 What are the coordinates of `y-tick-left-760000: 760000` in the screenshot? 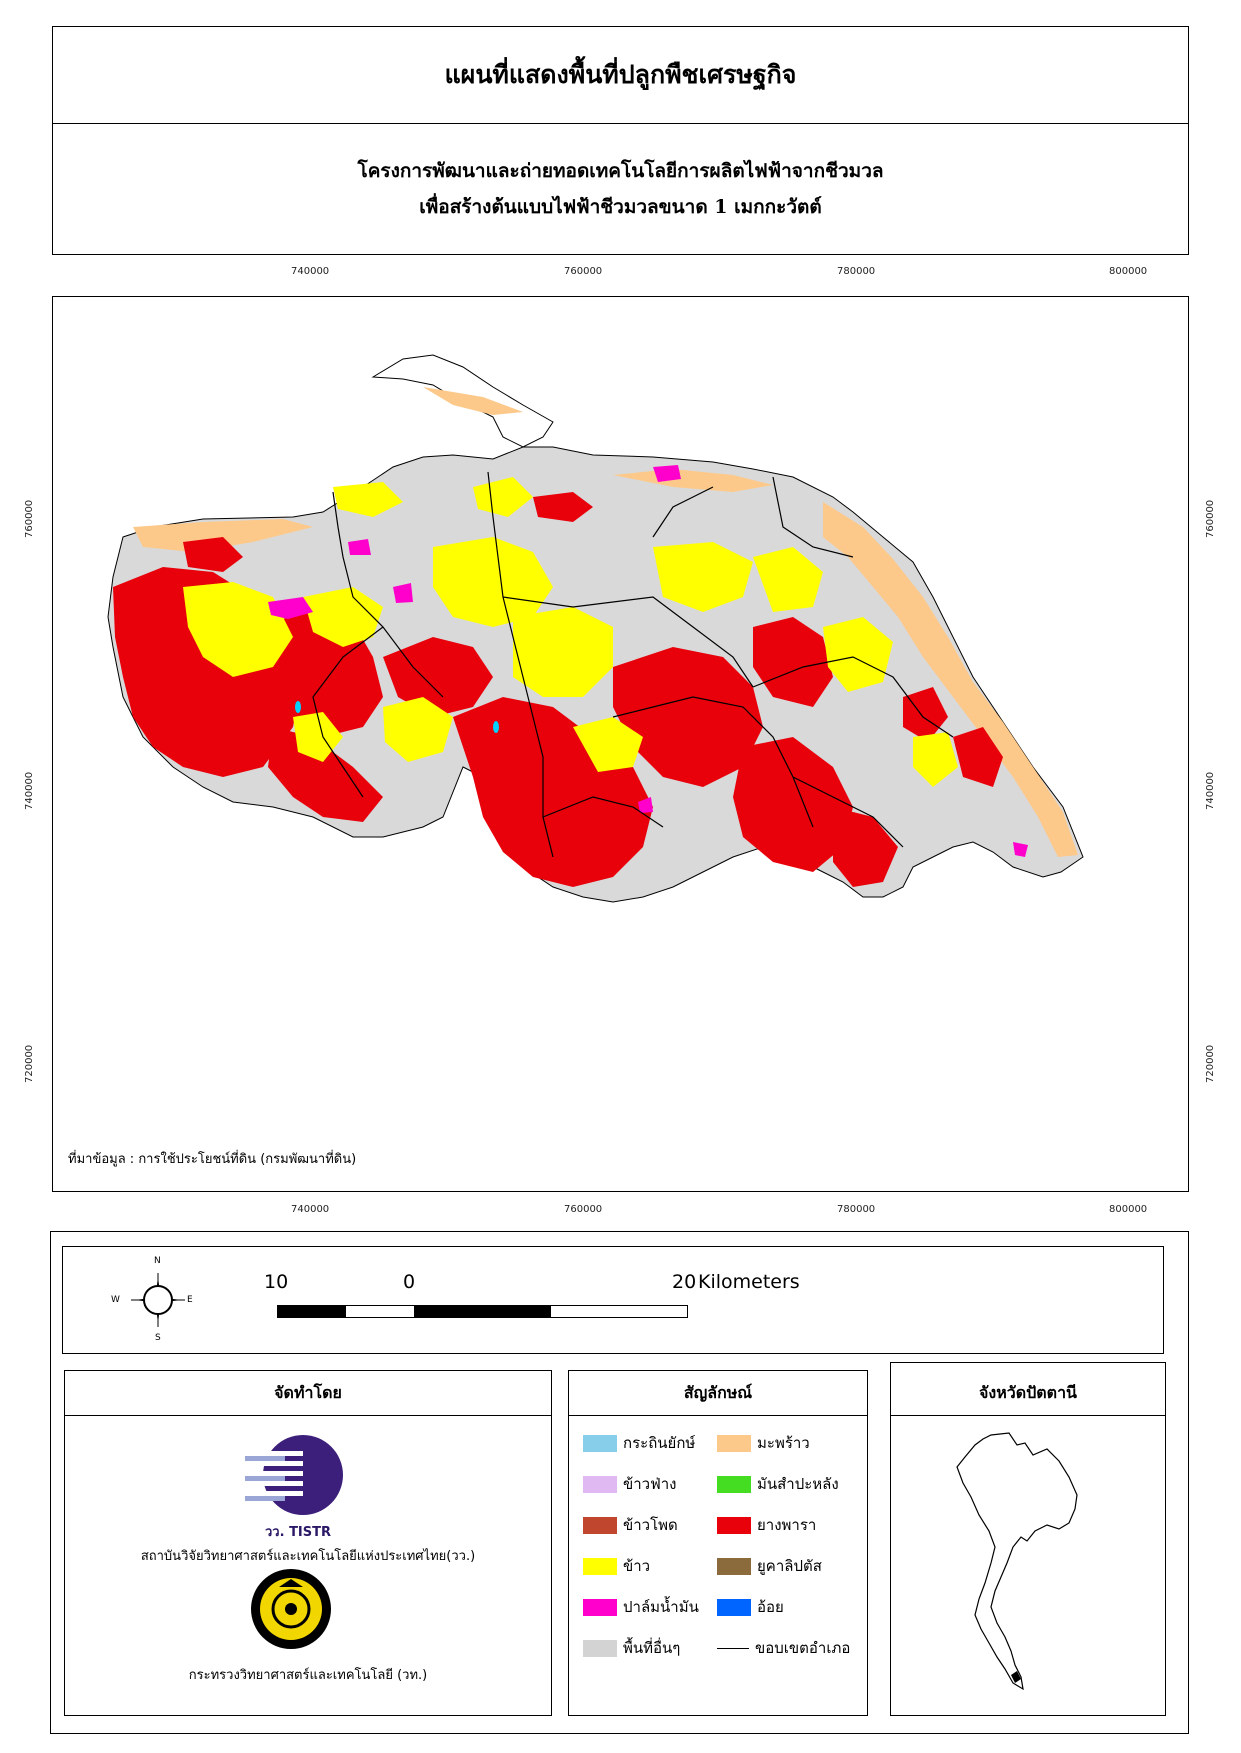 It's located at (29, 518).